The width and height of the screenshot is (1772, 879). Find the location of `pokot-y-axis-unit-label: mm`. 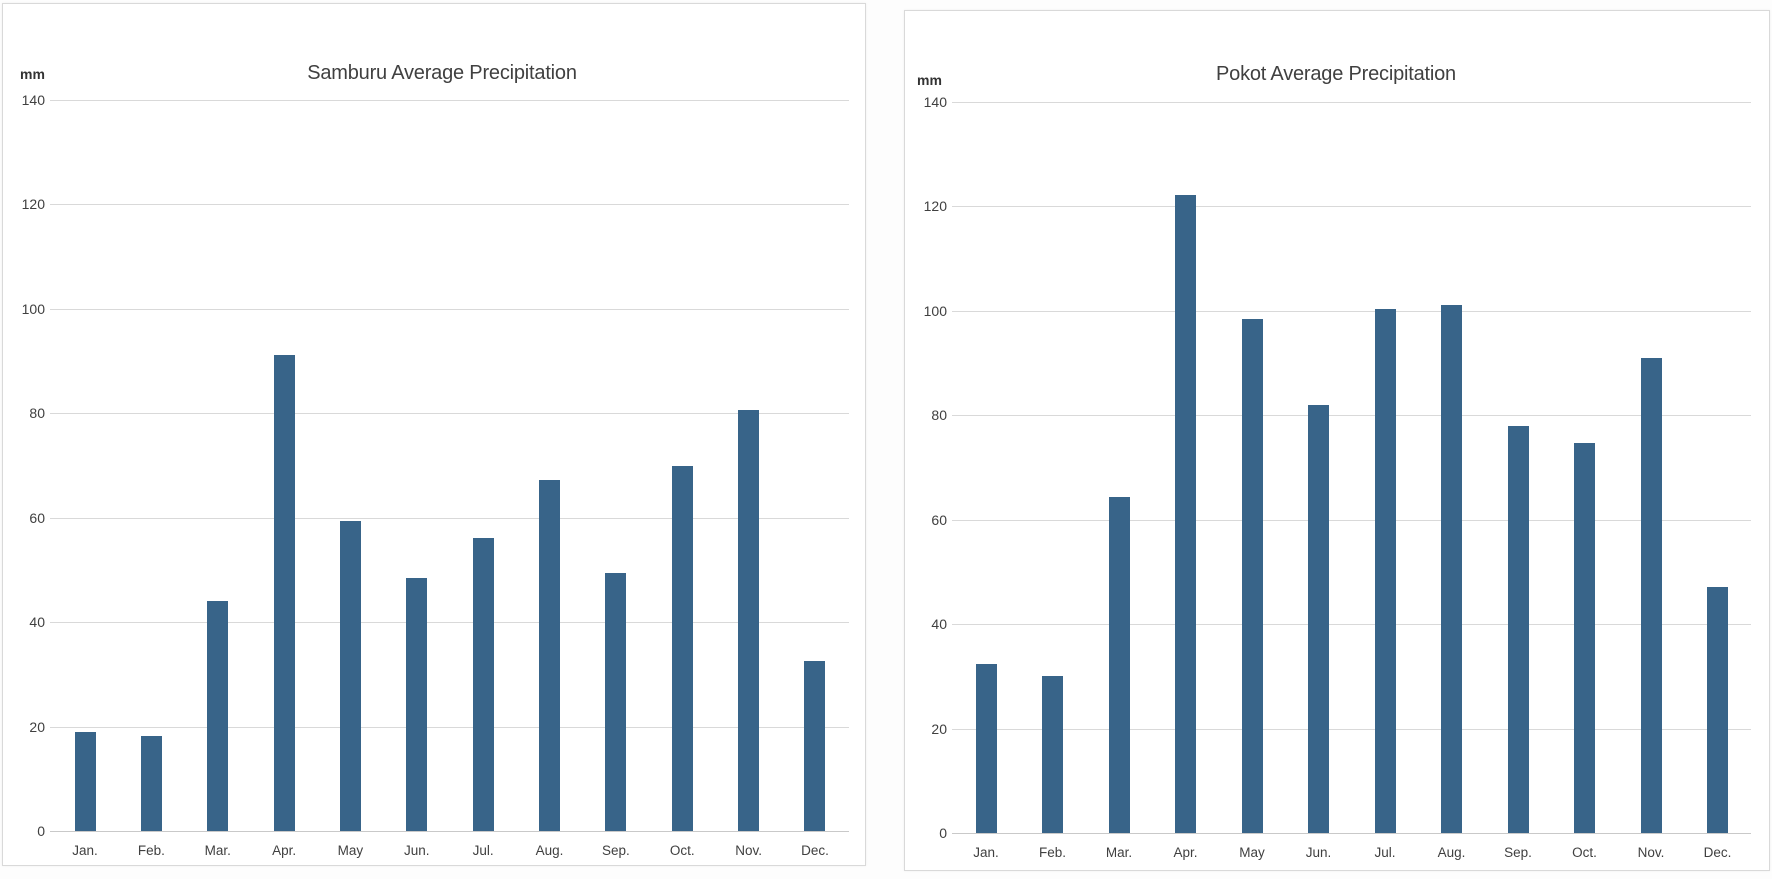

pokot-y-axis-unit-label: mm is located at coordinates (929, 80).